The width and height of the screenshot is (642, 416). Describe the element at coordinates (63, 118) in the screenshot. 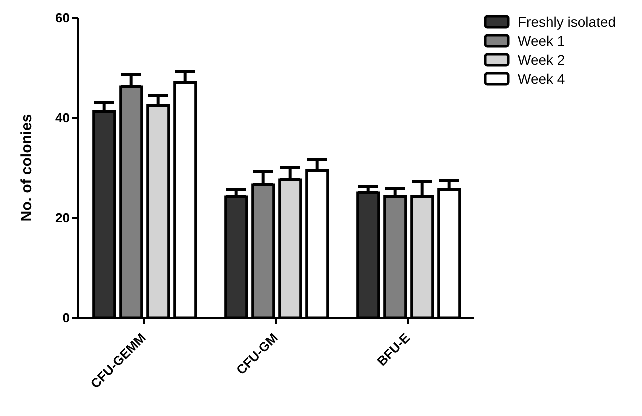

I see `y-tick-label: 40` at that location.